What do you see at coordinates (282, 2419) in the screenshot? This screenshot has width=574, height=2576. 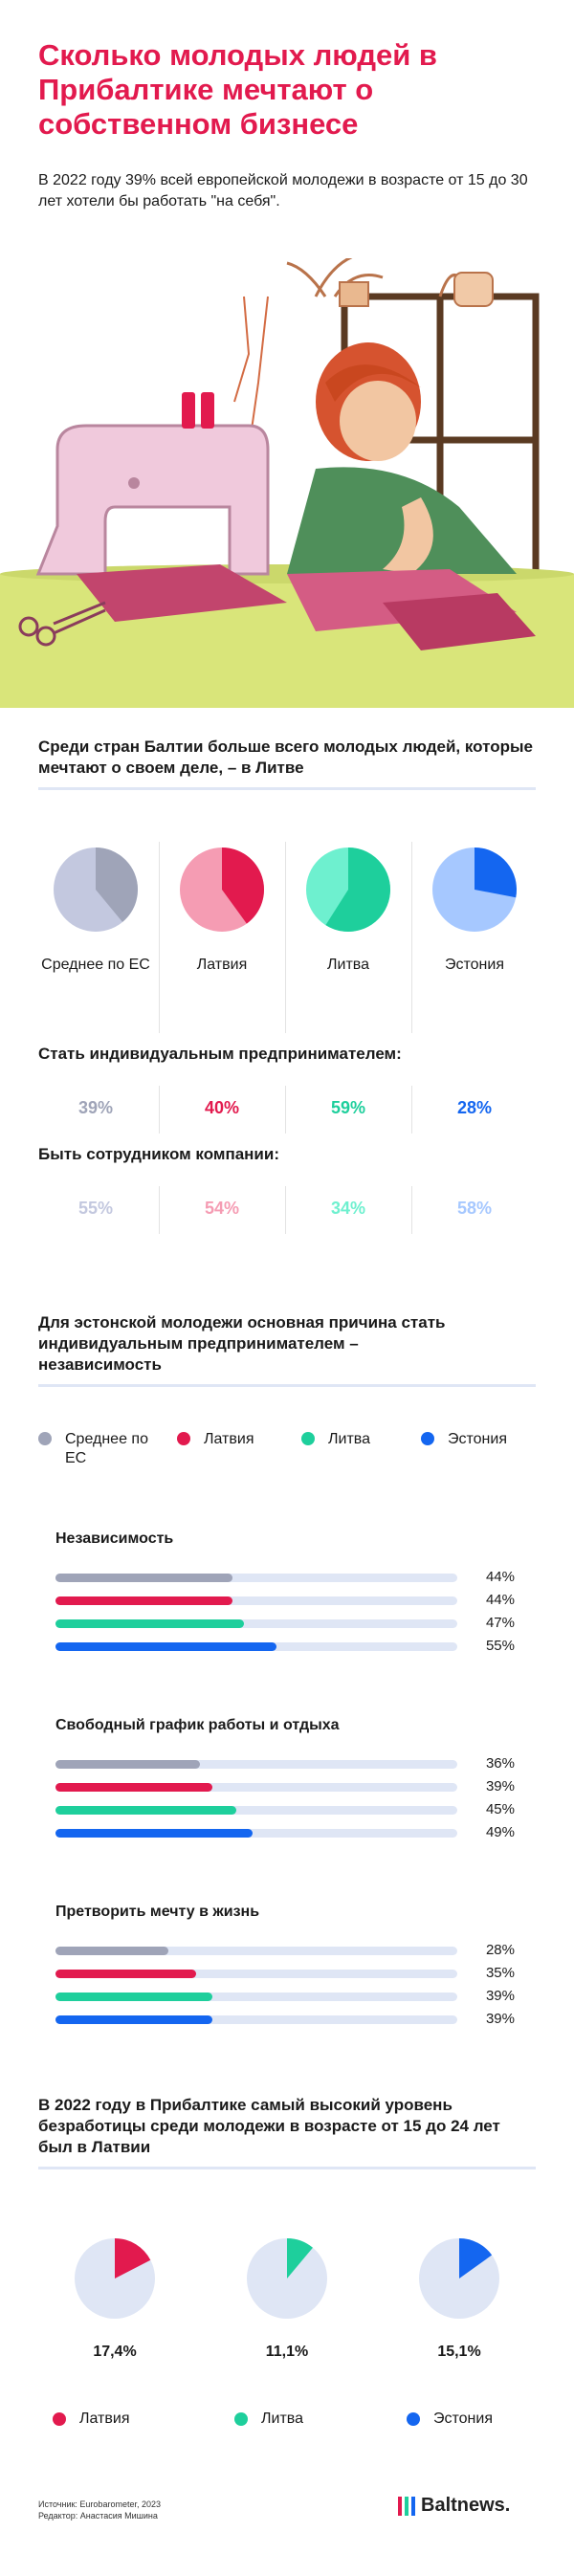 I see `legend3-label-lithuania: Литва` at bounding box center [282, 2419].